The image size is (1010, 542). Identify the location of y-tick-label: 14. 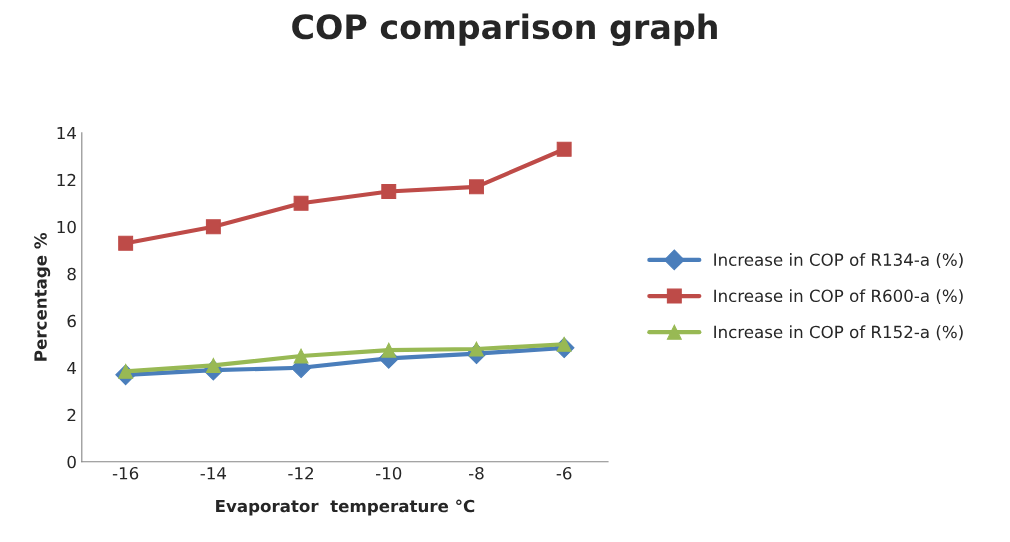
(67, 133).